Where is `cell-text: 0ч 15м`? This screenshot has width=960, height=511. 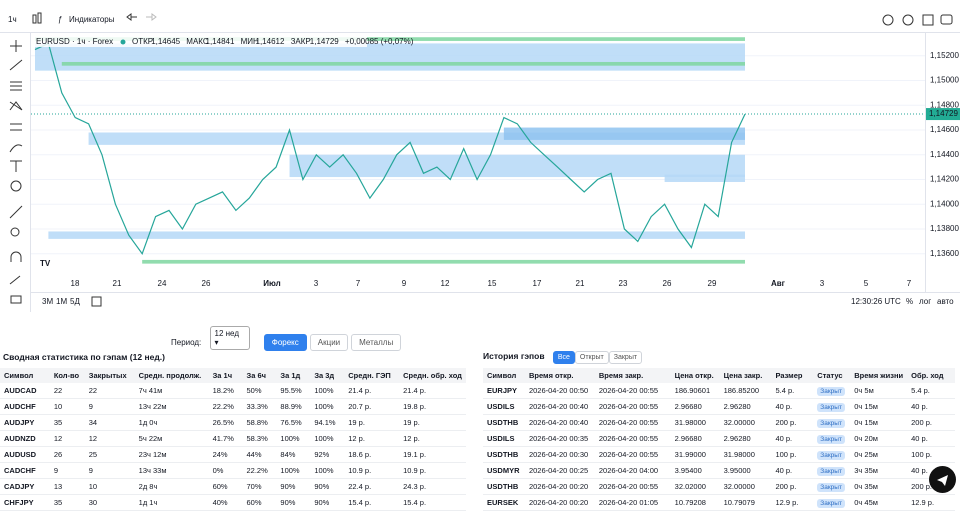
cell-text: 0ч 15м is located at coordinates (866, 422).